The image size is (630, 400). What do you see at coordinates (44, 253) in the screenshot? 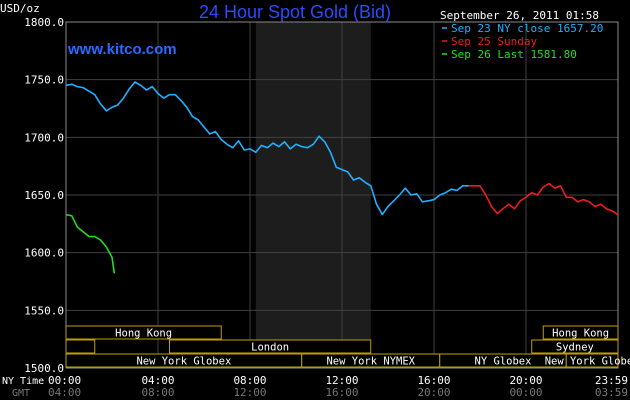
I see `y-tick-label: 1600.0` at bounding box center [44, 253].